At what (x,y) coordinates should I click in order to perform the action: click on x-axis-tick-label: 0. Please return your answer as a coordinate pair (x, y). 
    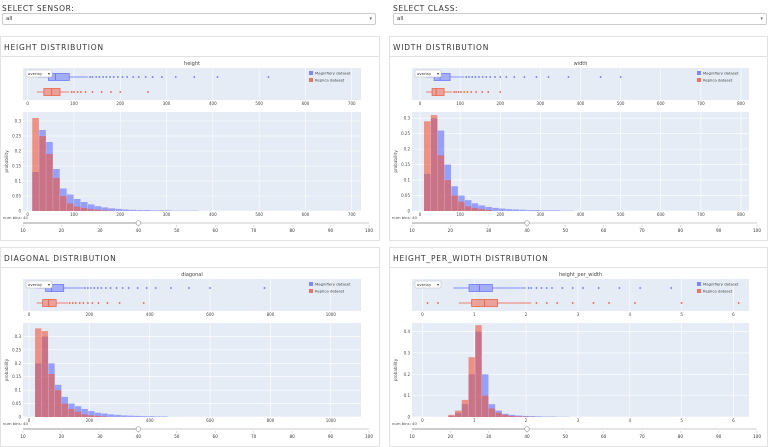
    Looking at the image, I should click on (422, 420).